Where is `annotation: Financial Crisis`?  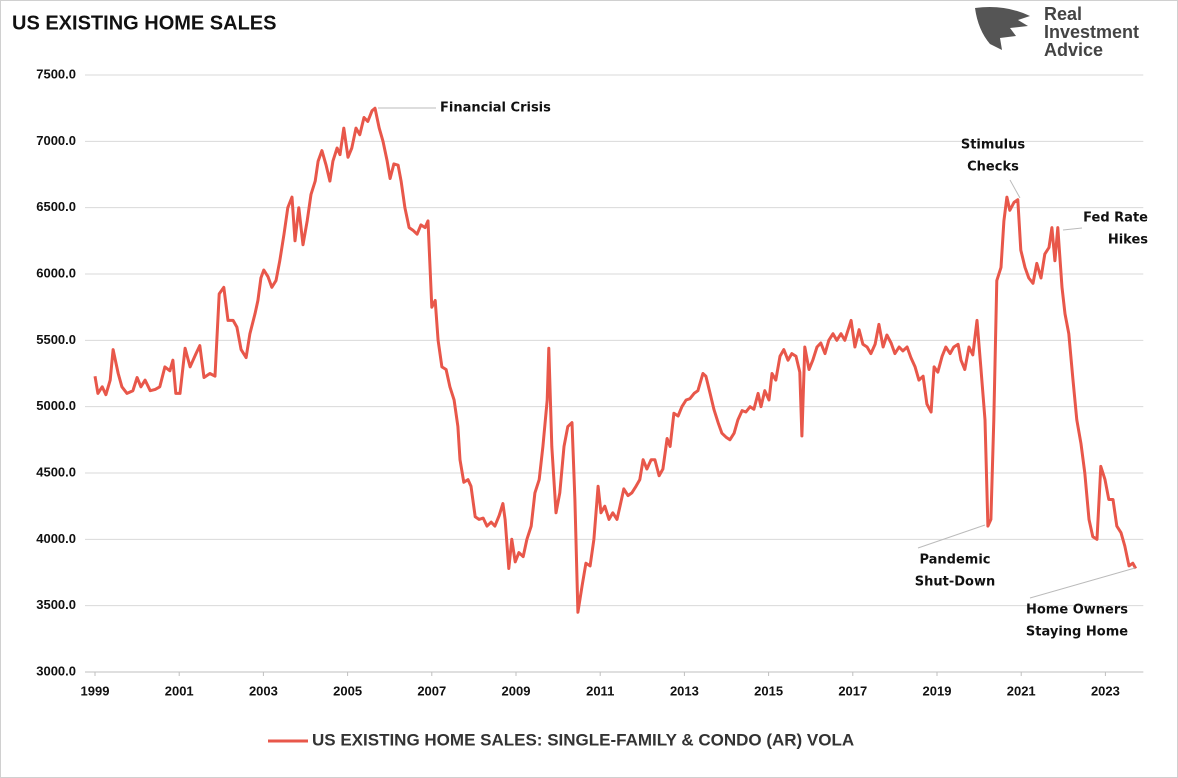 annotation: Financial Crisis is located at coordinates (495, 108).